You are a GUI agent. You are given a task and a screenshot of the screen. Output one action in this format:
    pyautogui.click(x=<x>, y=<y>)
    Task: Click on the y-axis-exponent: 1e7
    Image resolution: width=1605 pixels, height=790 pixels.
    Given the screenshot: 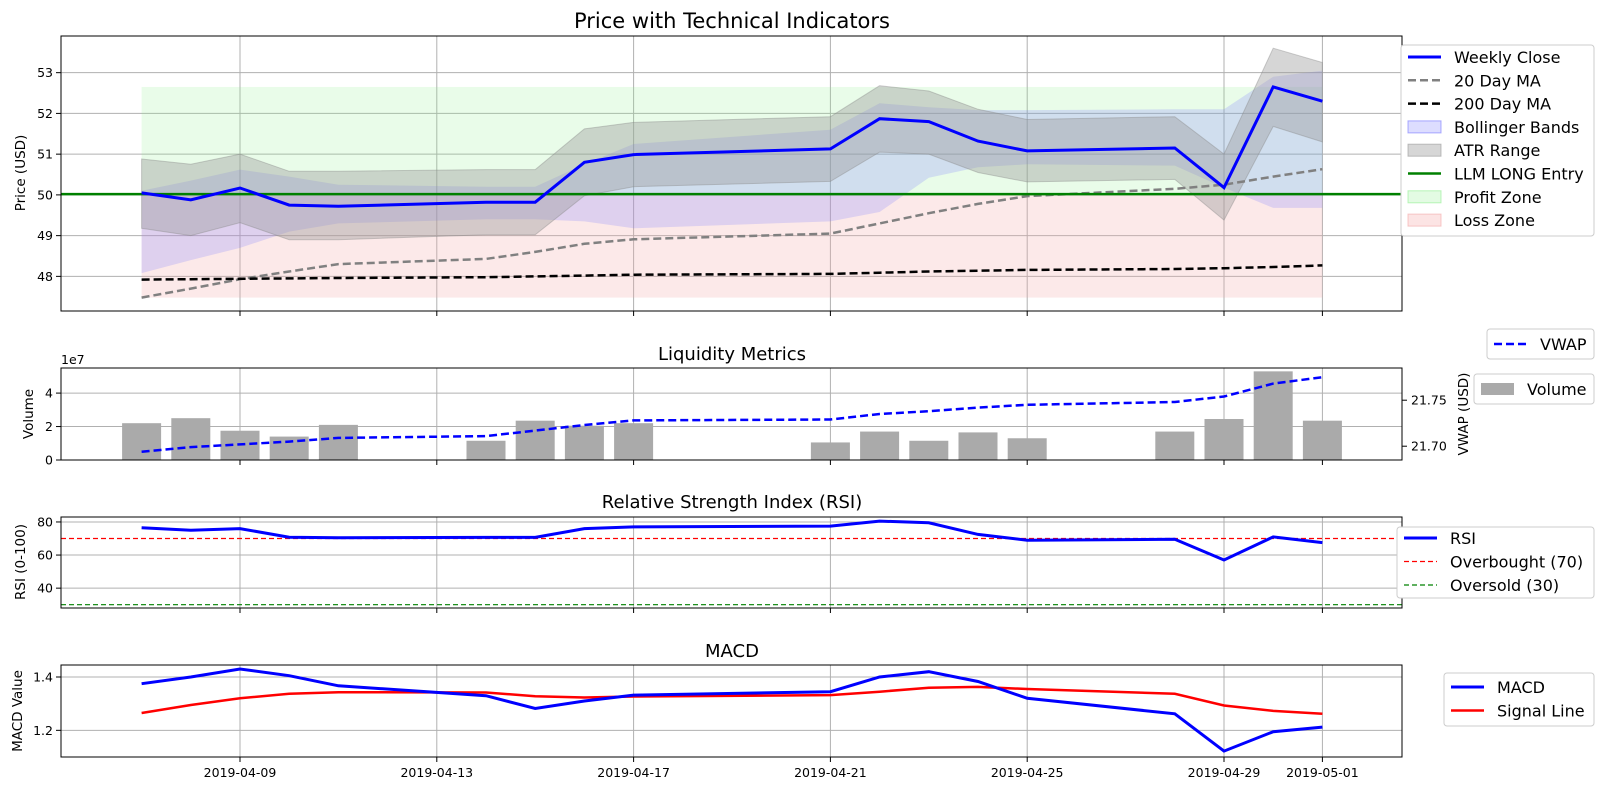 What is the action you would take?
    pyautogui.click(x=73, y=359)
    